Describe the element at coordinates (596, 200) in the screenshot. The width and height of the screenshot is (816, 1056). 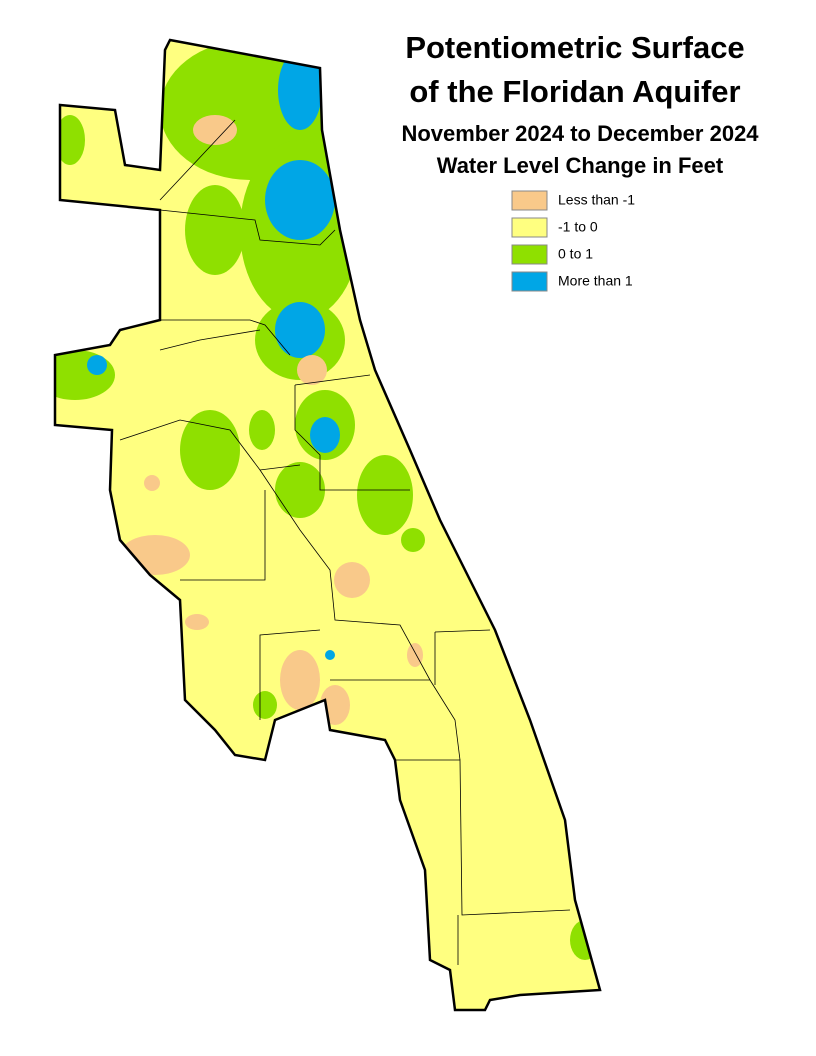
I see `legend-label: Less than -1` at that location.